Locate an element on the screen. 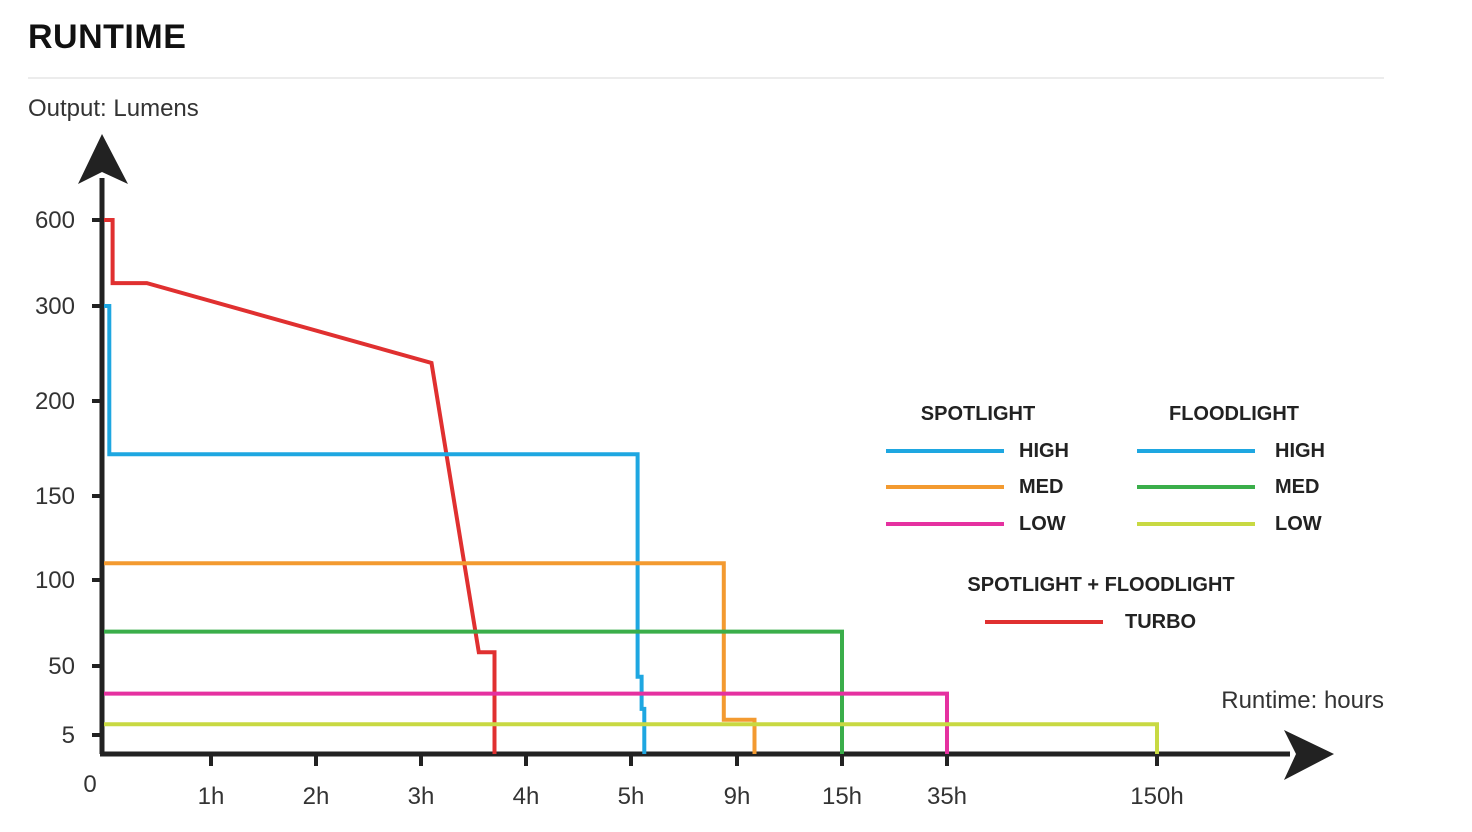  series-line-4-low is located at coordinates (526, 722).